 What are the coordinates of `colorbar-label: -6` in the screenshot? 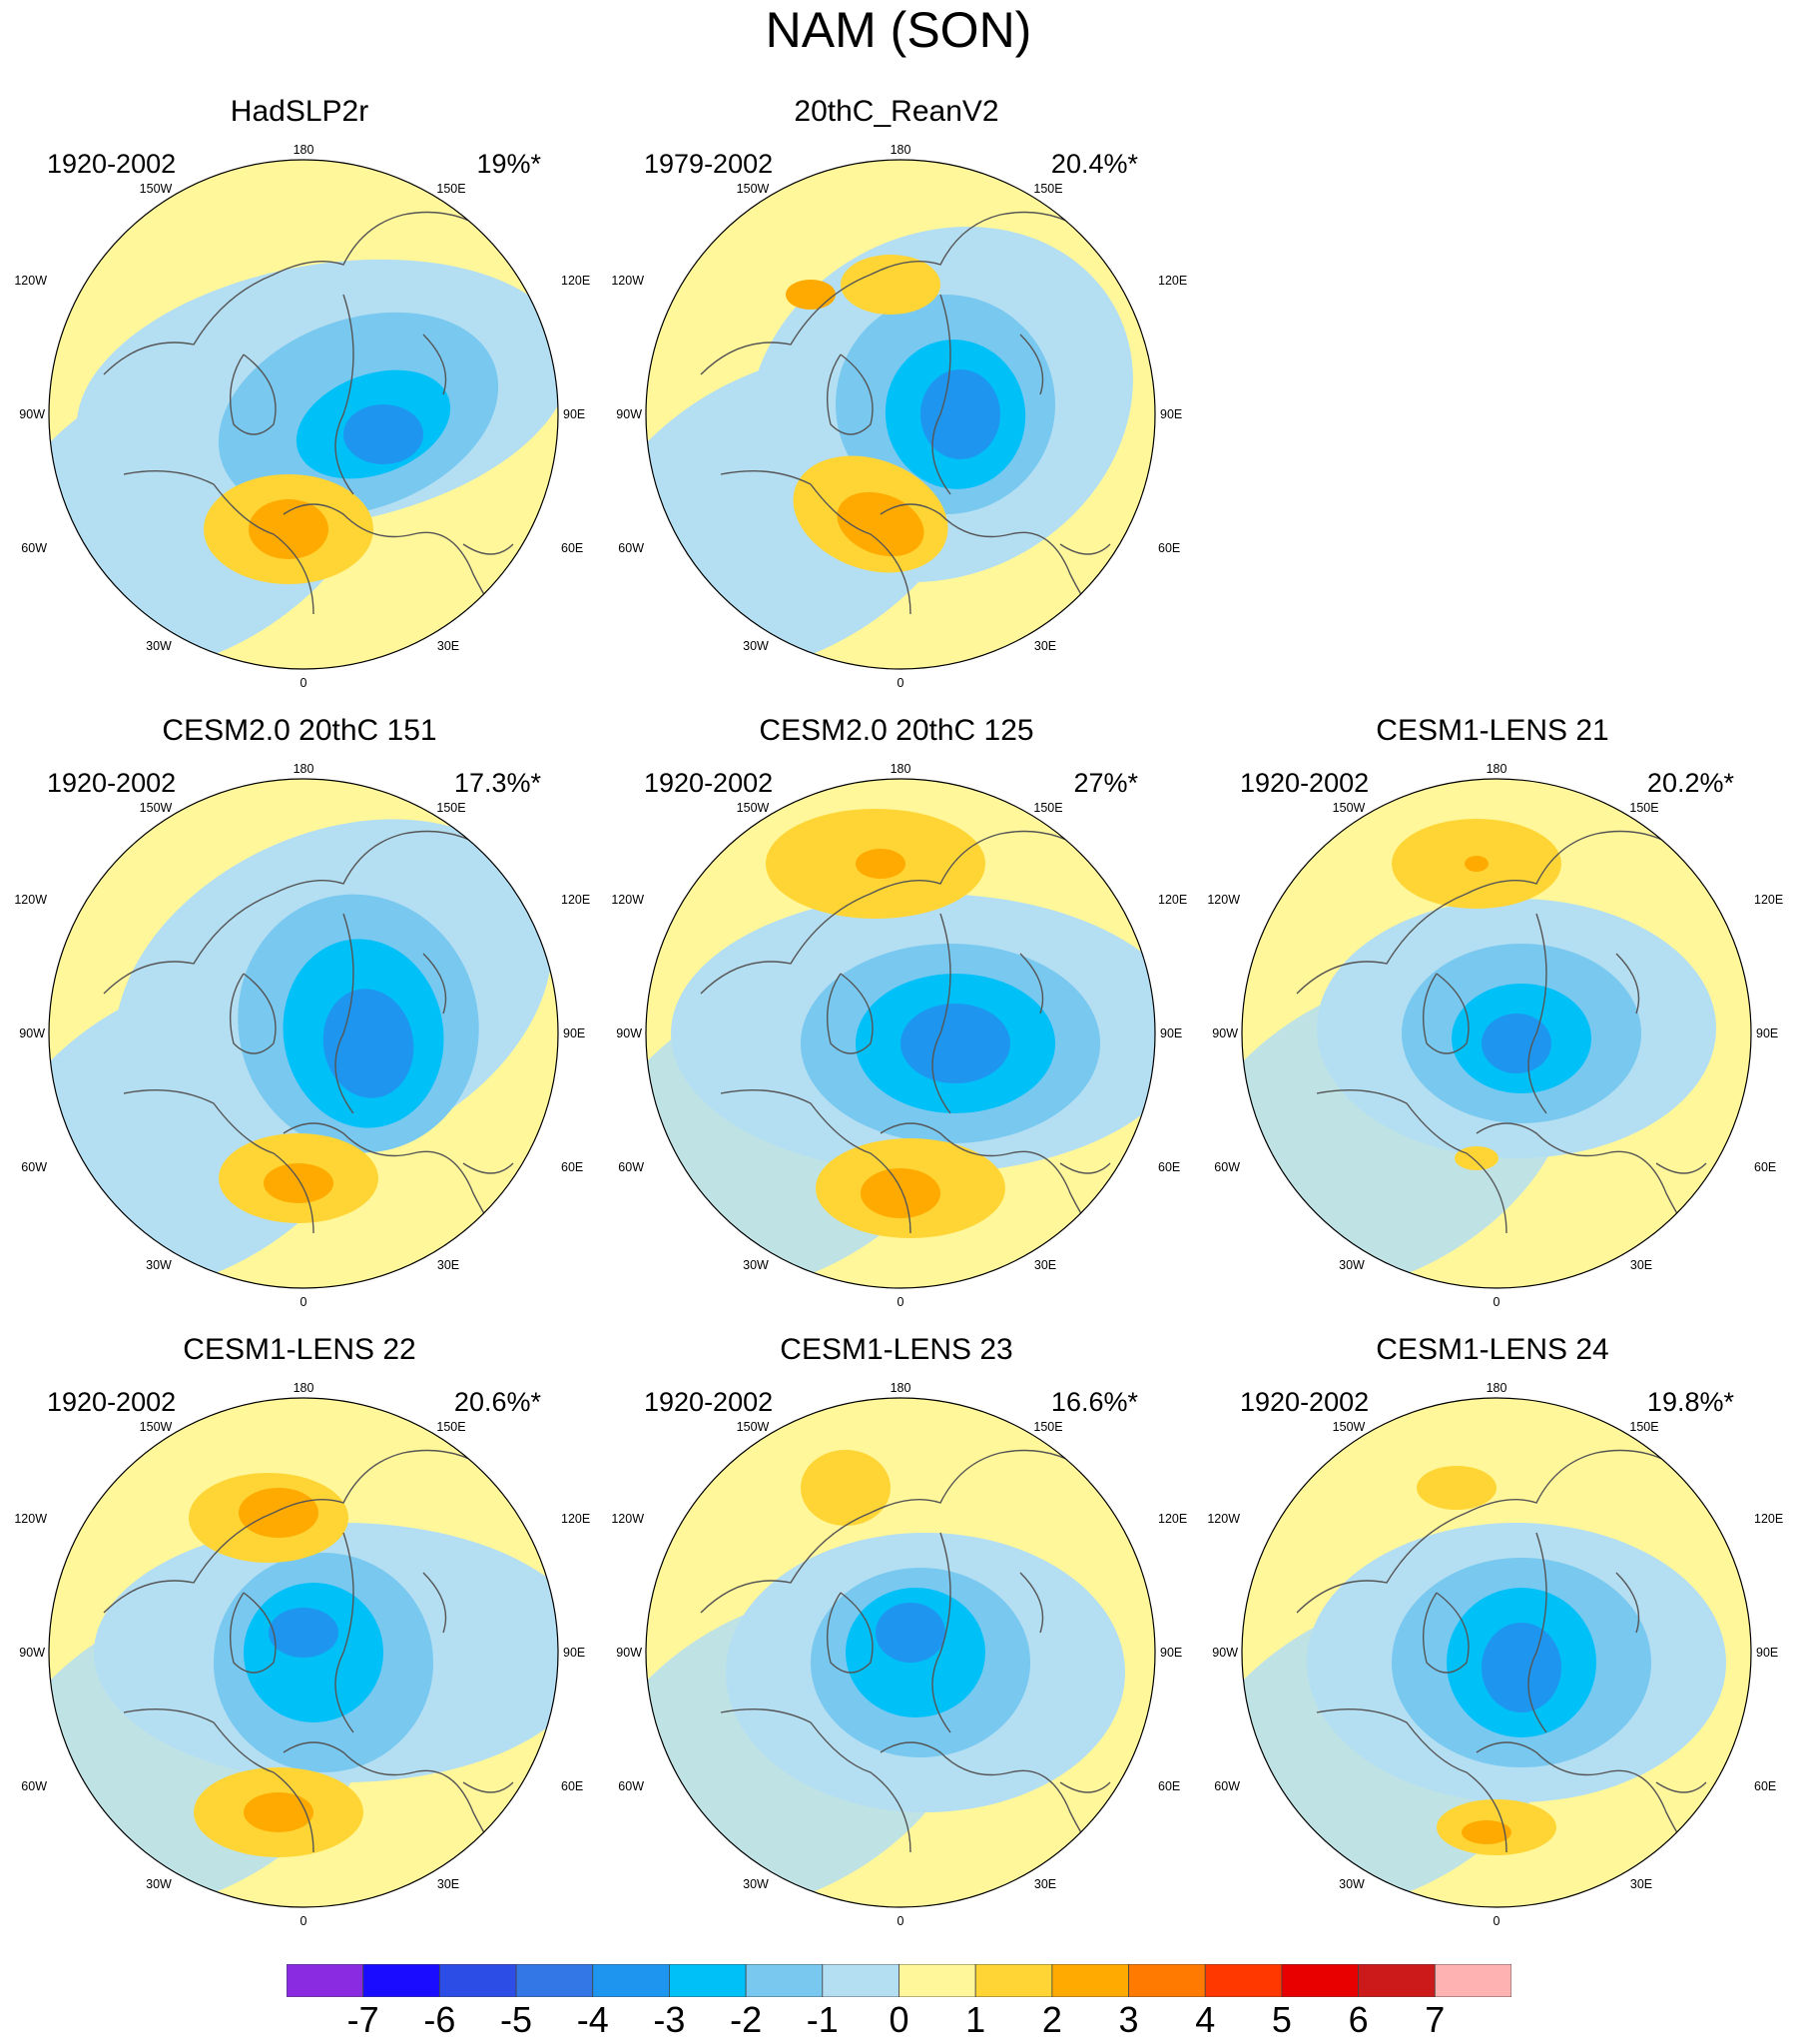 It's located at (439, 2019).